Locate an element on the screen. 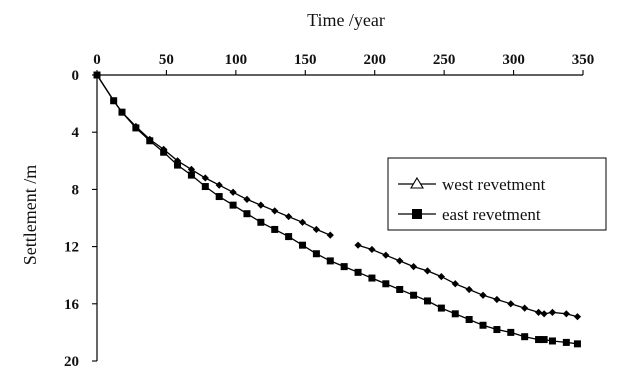 The height and width of the screenshot is (370, 624). y-axis-title: Settlement /m is located at coordinates (30, 215).